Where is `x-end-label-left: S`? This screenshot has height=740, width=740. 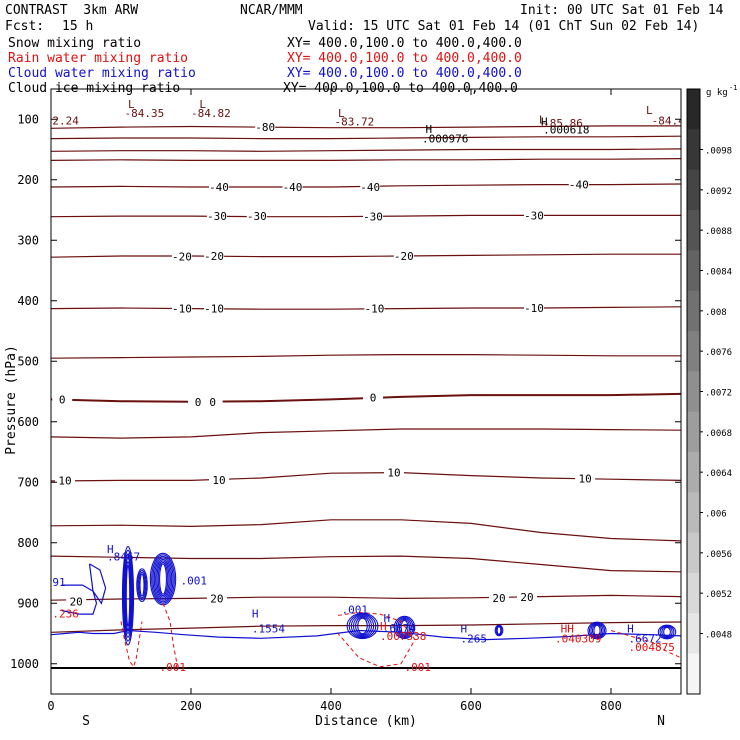 x-end-label-left: S is located at coordinates (86, 721).